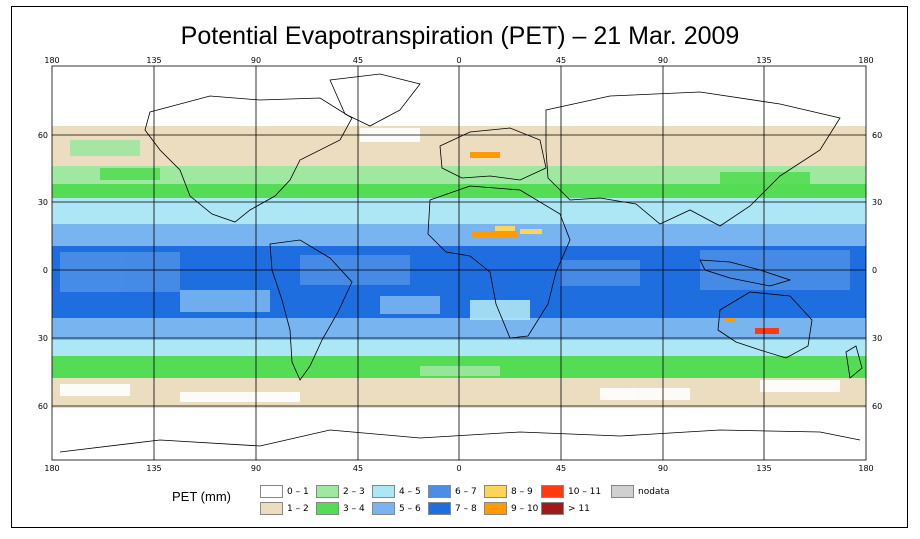 The height and width of the screenshot is (539, 920). Describe the element at coordinates (522, 492) in the screenshot. I see `legend-item-label: 8 – 9` at that location.